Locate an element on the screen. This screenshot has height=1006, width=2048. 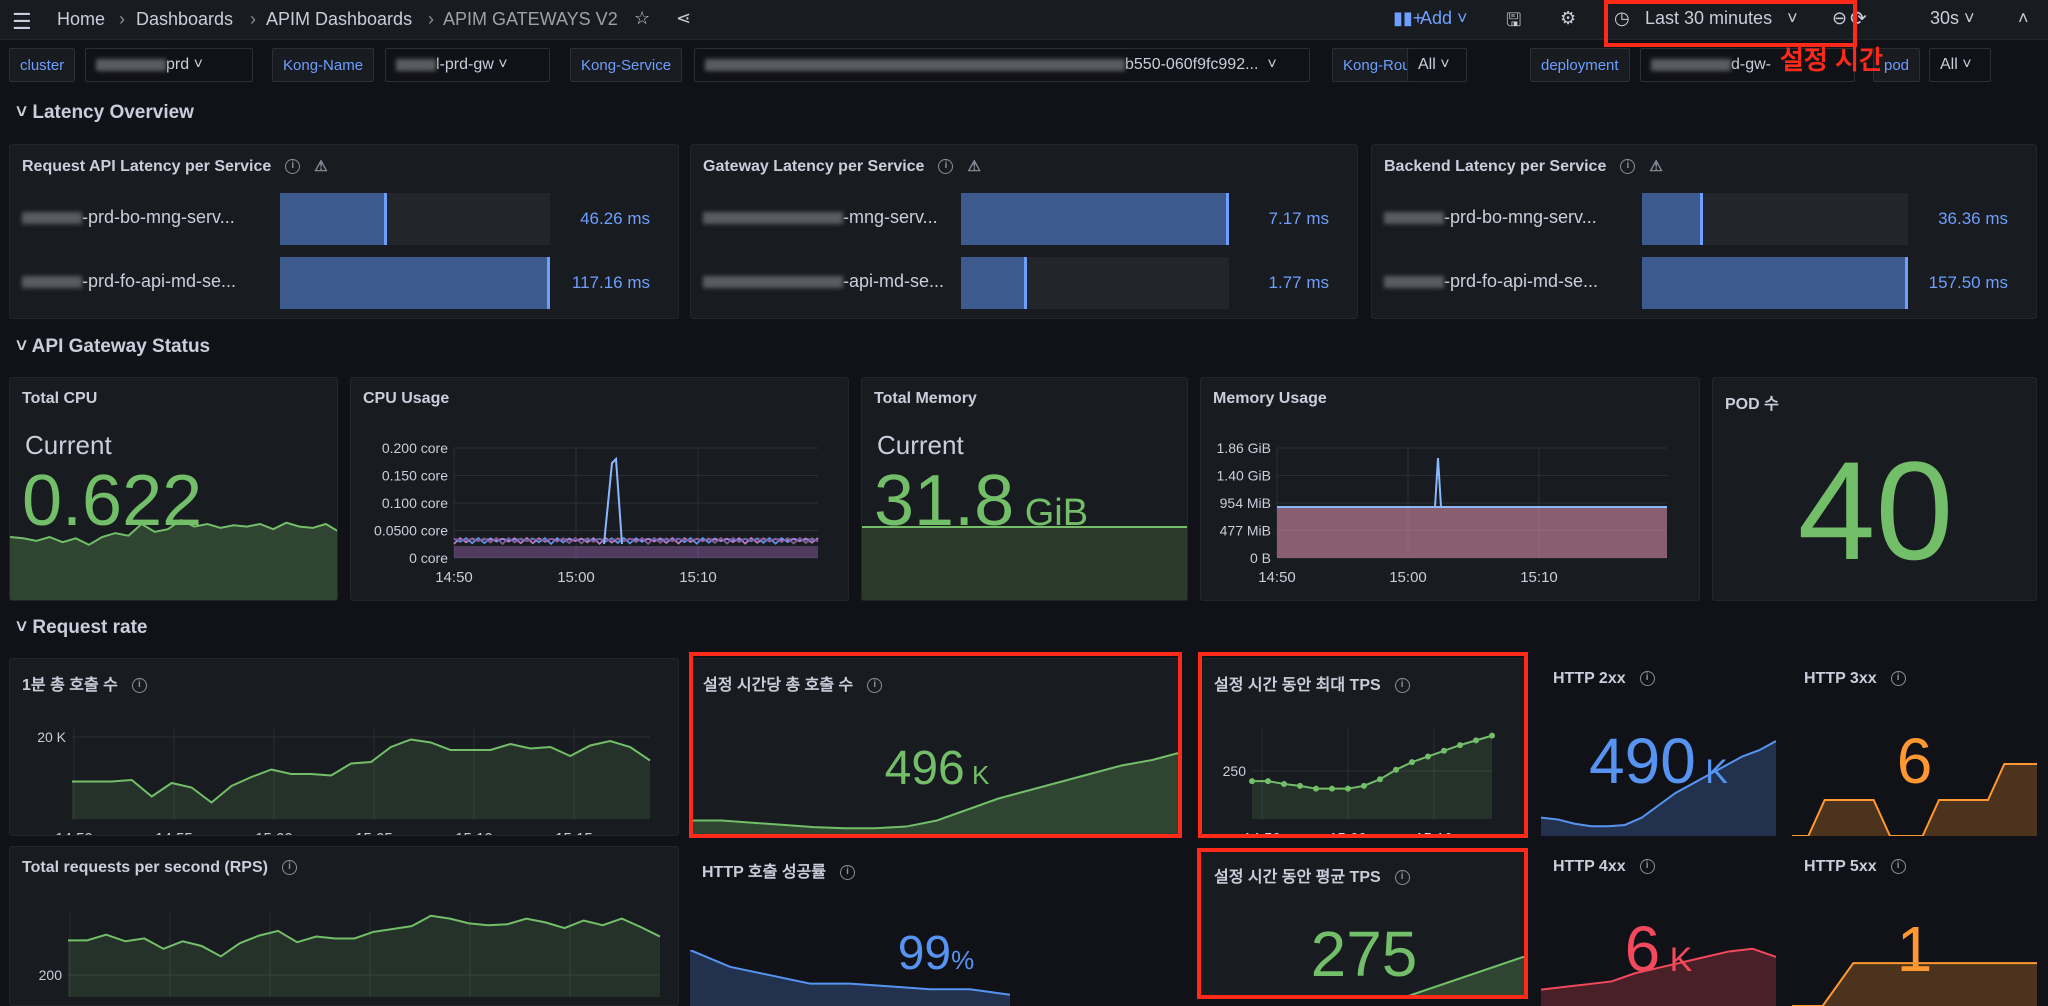
panel-http-2xx: HTTP 2xx i 490 K is located at coordinates (1658, 747).